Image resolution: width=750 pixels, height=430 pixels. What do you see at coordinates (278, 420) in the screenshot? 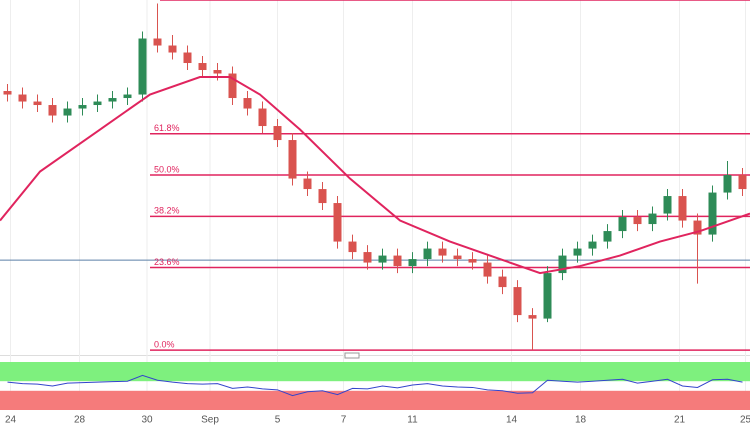
I see `x-tick-label: 5` at bounding box center [278, 420].